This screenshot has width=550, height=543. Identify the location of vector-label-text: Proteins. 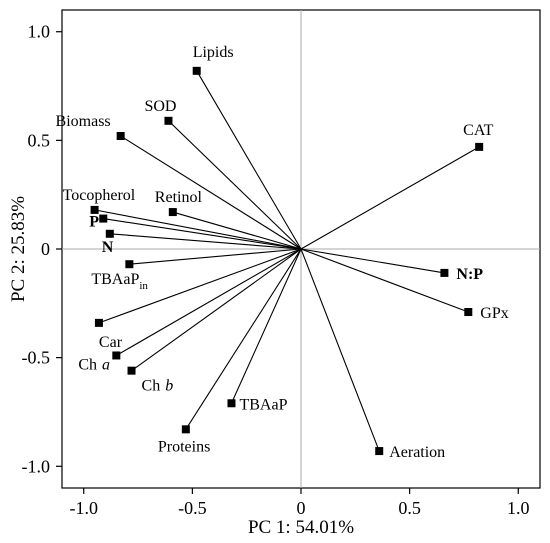
(184, 446).